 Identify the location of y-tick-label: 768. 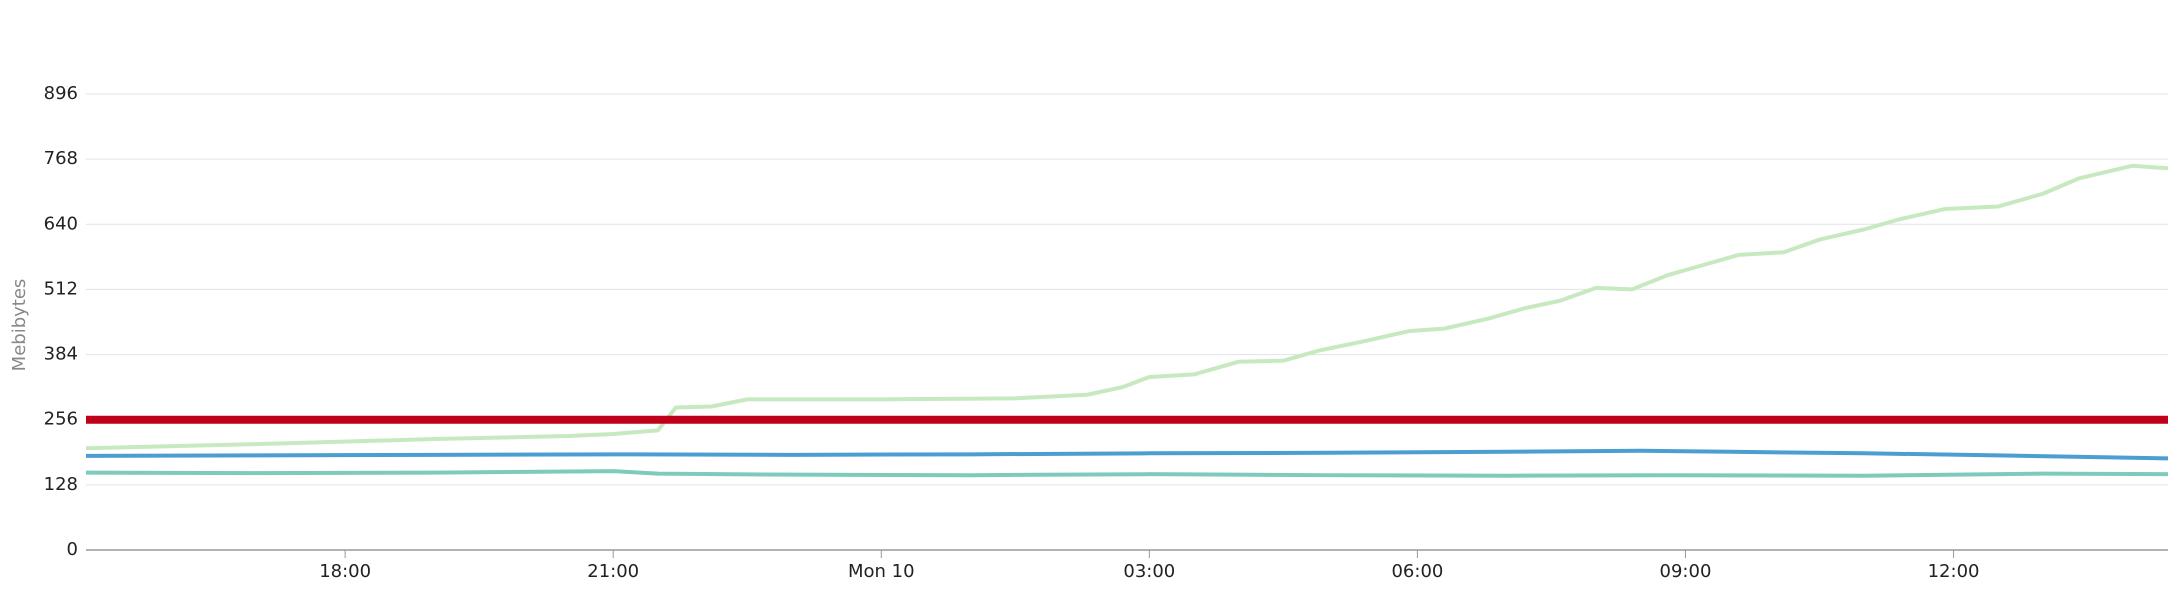
(61, 158).